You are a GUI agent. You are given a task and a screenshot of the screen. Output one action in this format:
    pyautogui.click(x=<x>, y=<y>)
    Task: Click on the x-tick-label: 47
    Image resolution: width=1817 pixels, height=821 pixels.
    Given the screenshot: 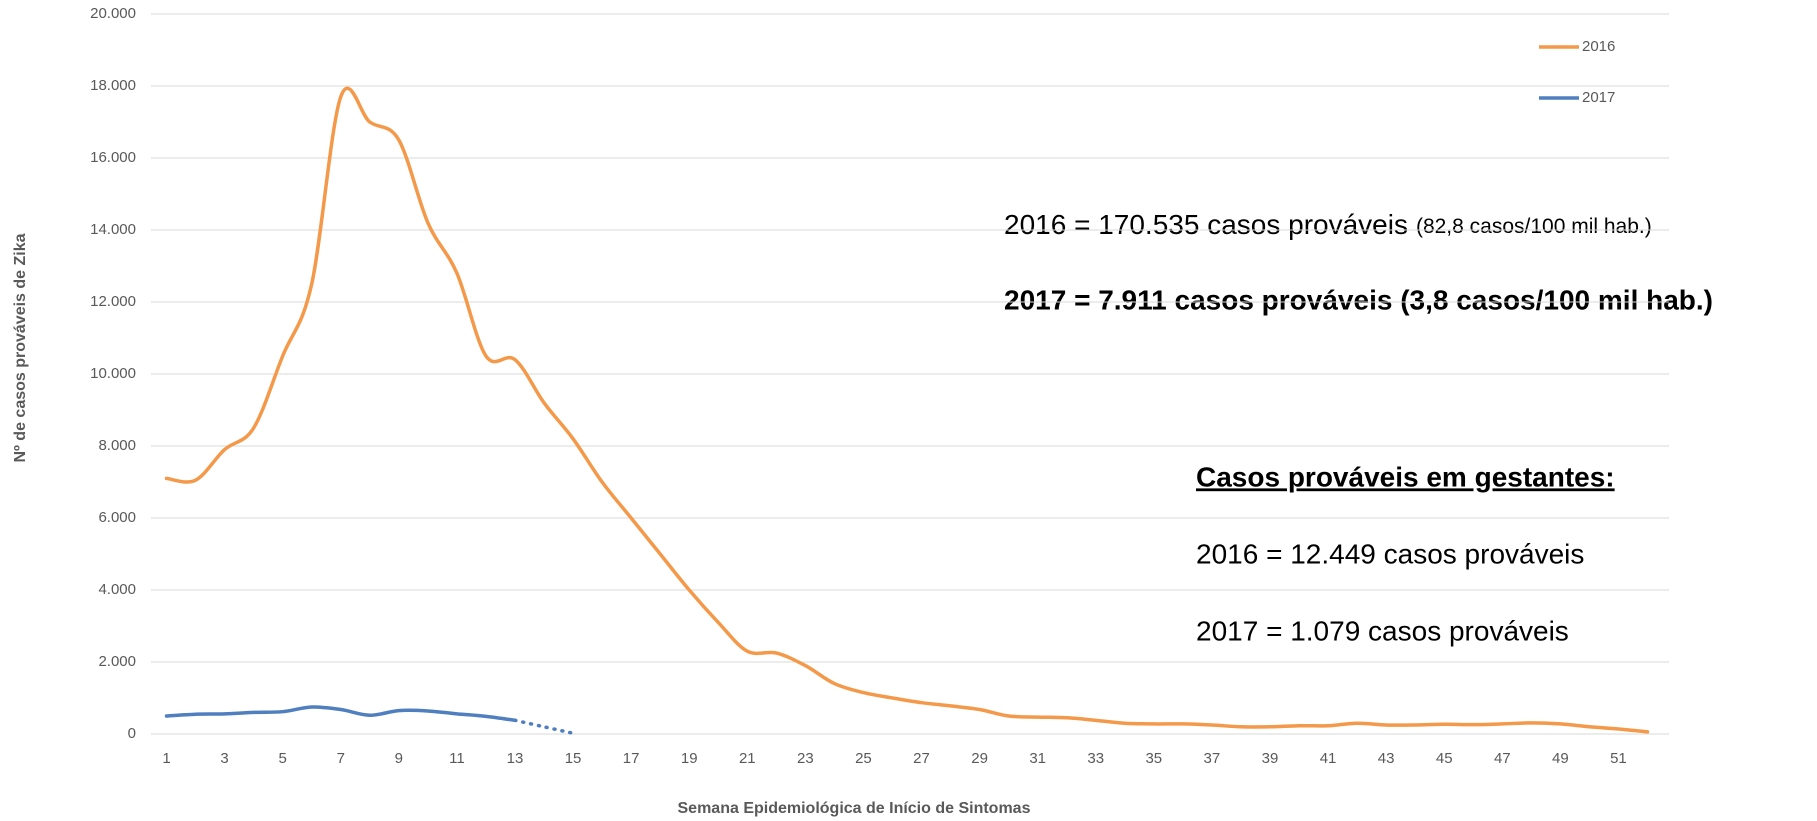 What is the action you would take?
    pyautogui.click(x=1502, y=758)
    